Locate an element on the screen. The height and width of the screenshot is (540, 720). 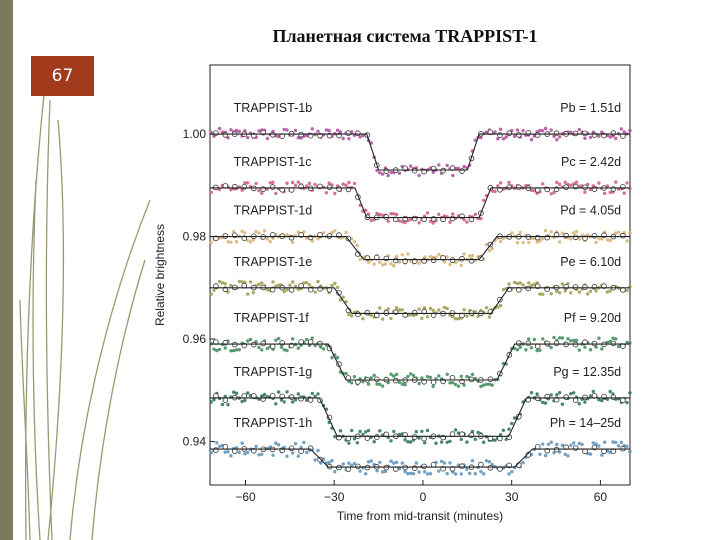
series-period-label: Pe = 6.10d is located at coordinates (590, 262).